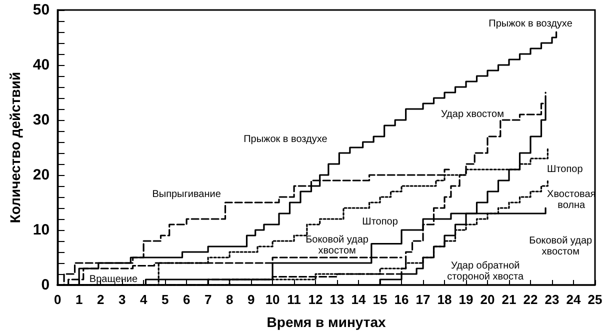 The width and height of the screenshot is (607, 335). I want to click on x-tick-label: 15, so click(380, 299).